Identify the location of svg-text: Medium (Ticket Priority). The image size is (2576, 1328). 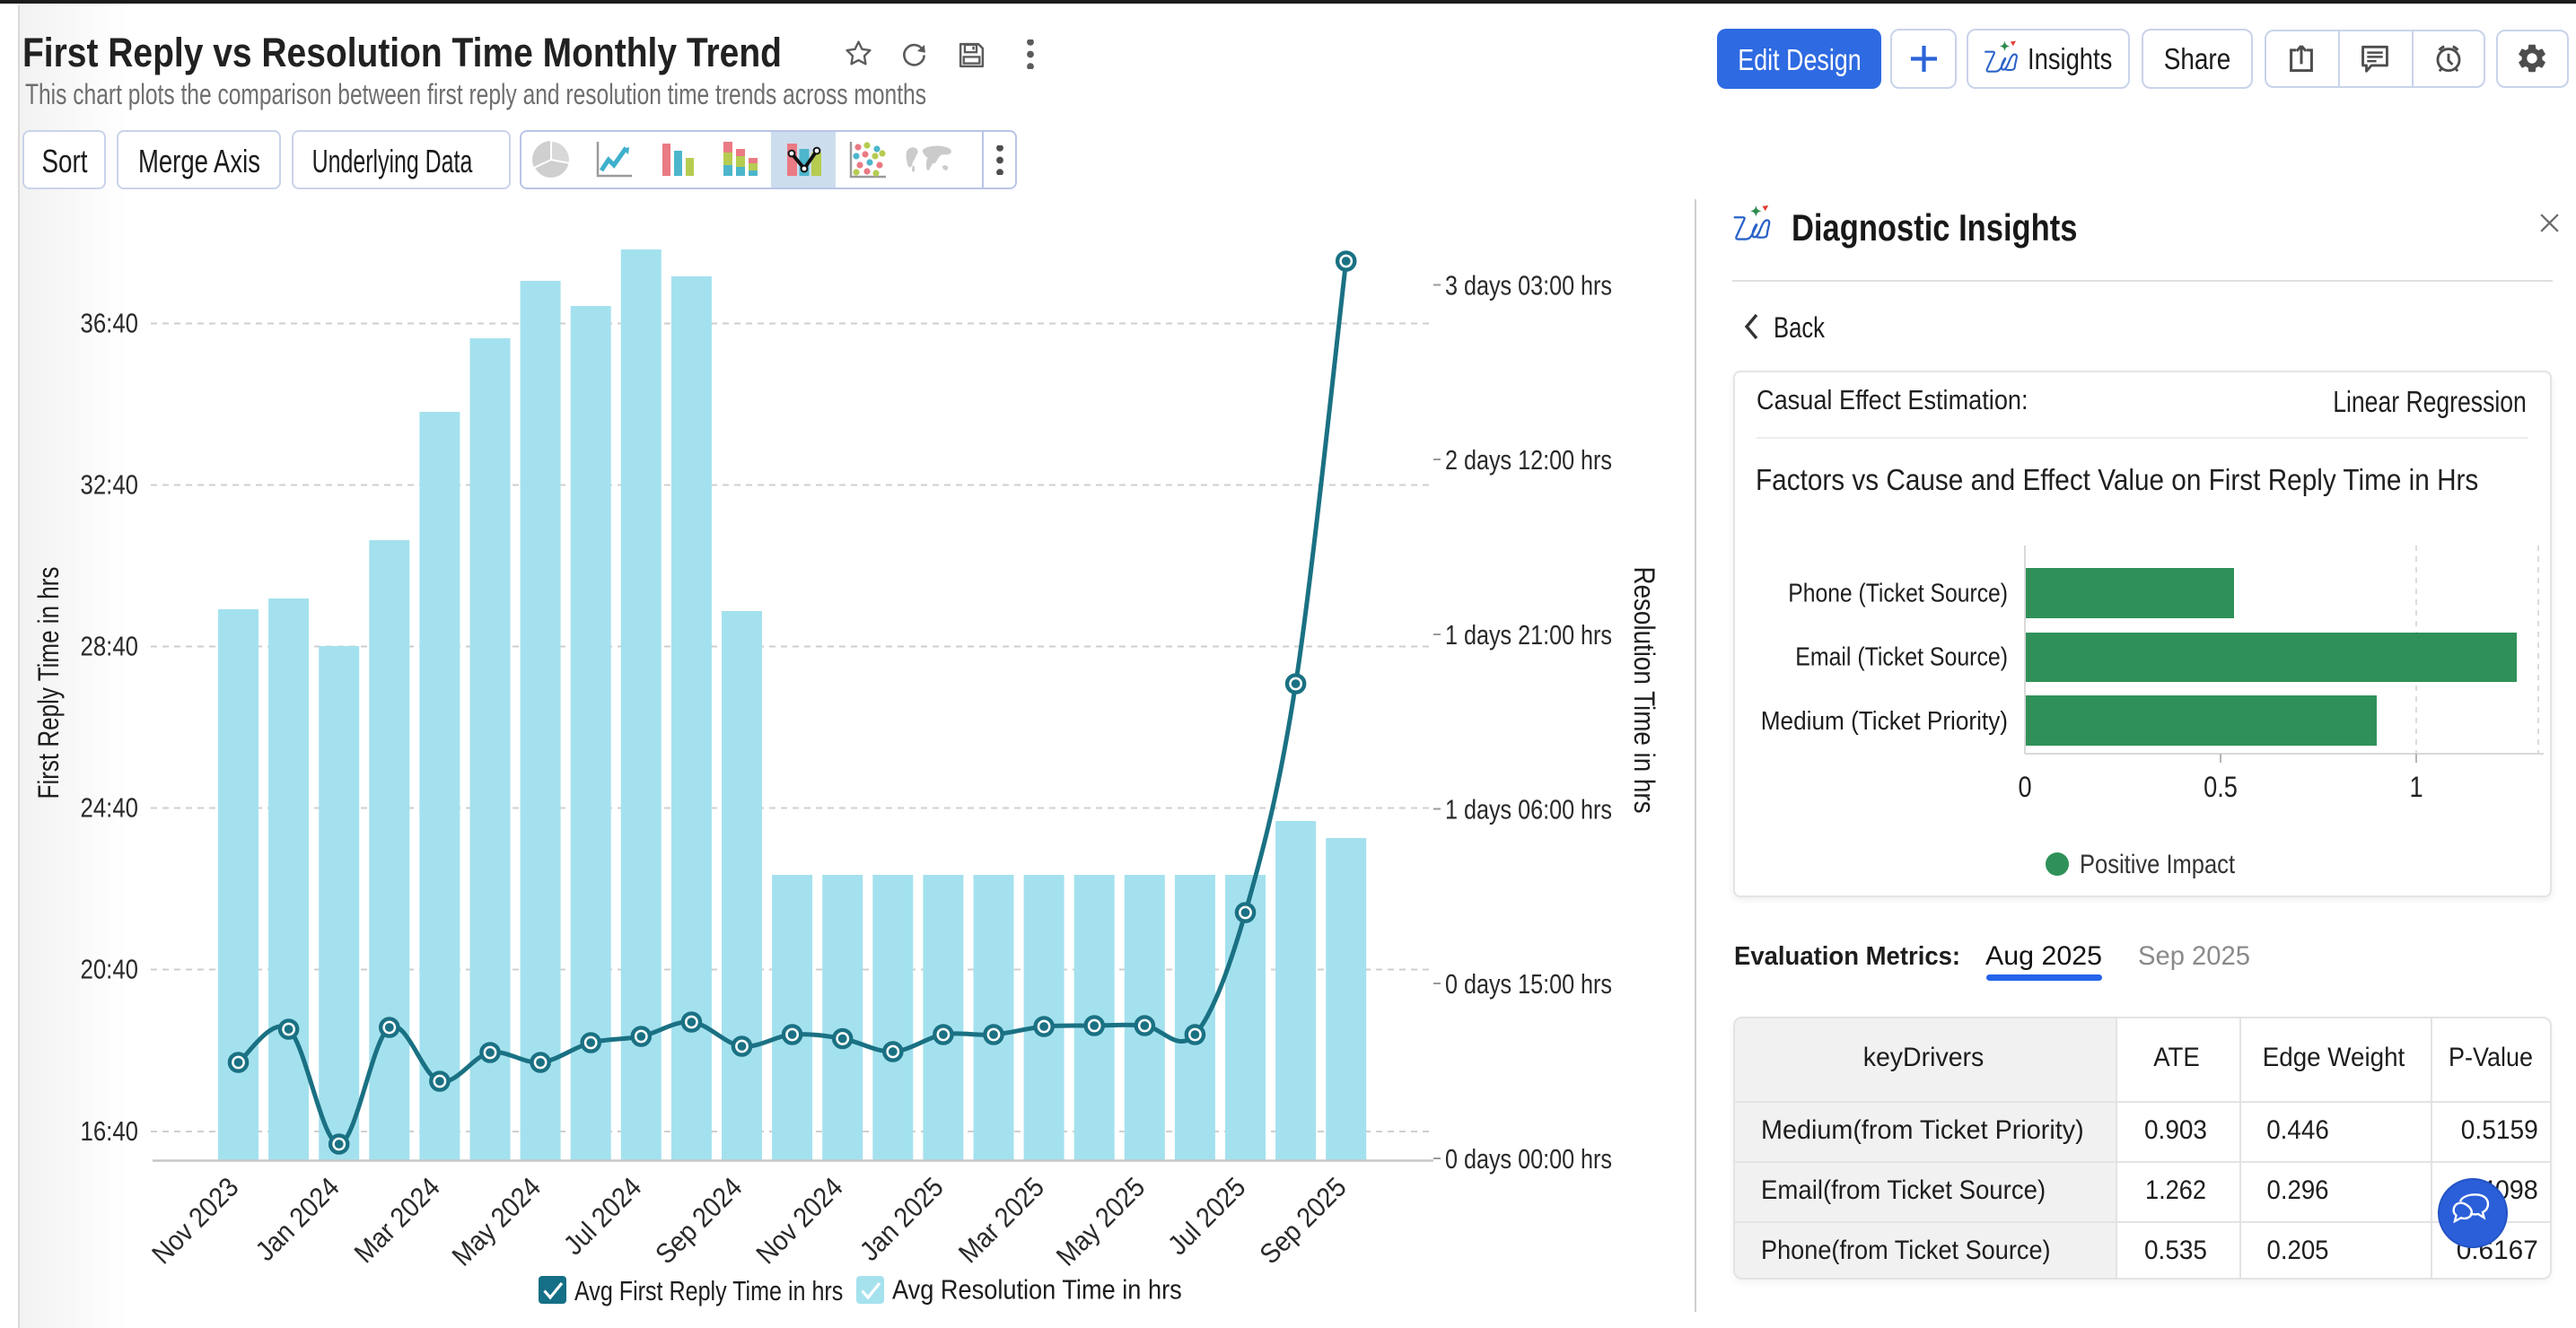
(1884, 721).